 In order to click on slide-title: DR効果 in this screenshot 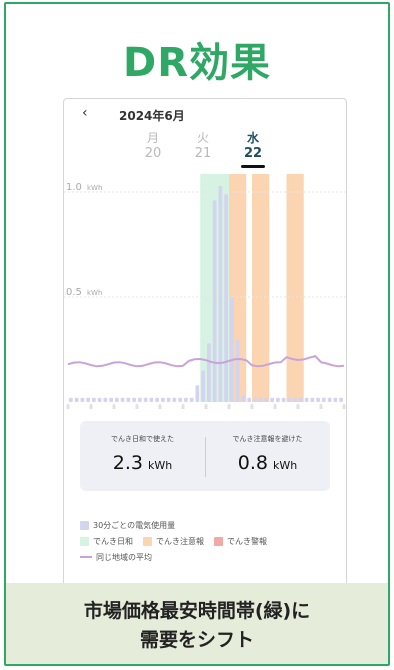, I will do `click(196, 63)`.